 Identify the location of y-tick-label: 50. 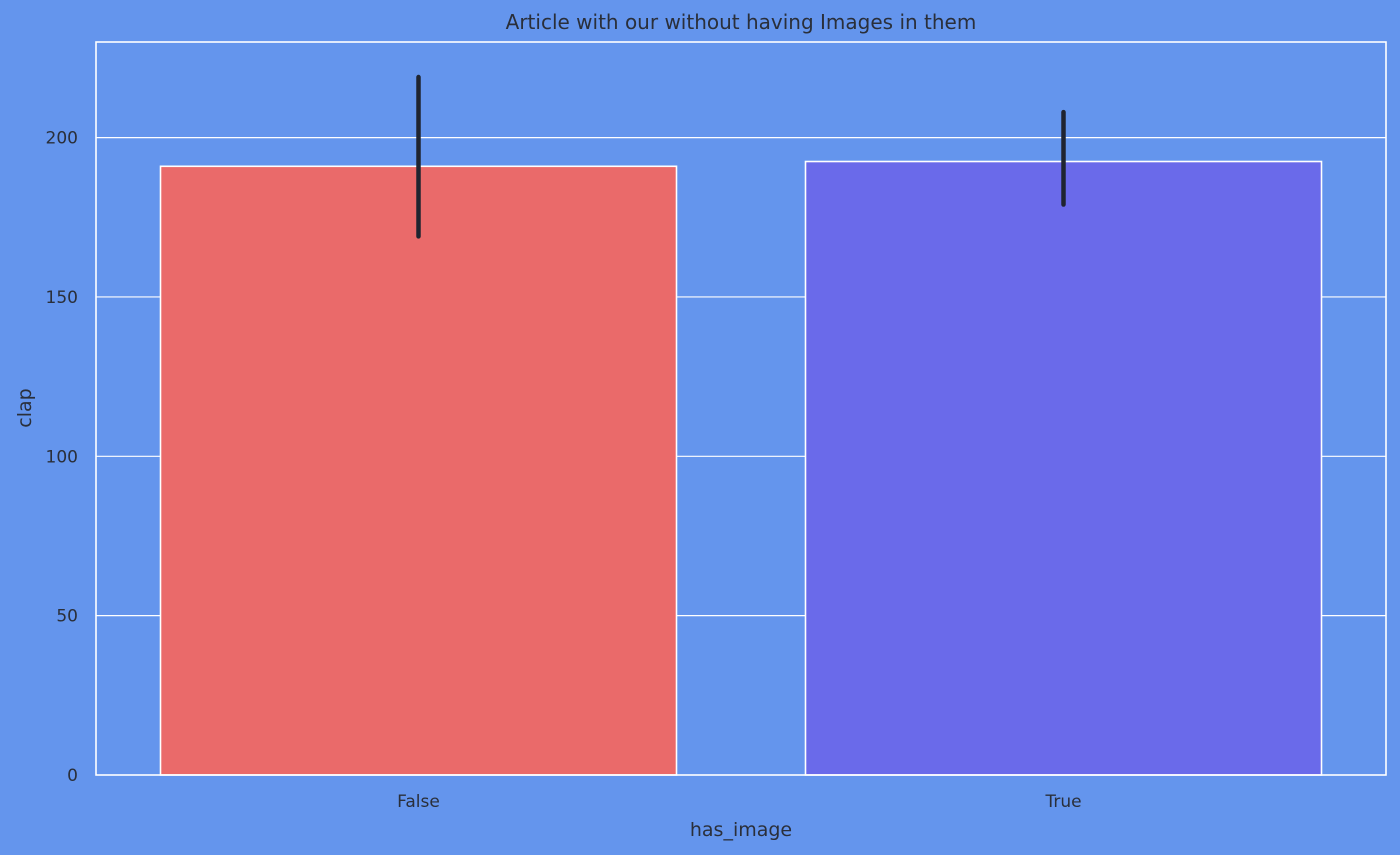
(67, 617).